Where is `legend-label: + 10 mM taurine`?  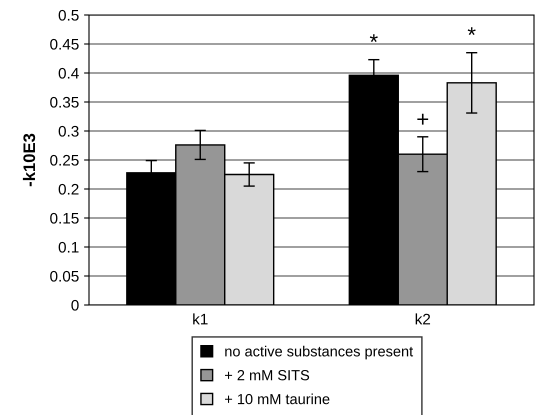 legend-label: + 10 mM taurine is located at coordinates (277, 399).